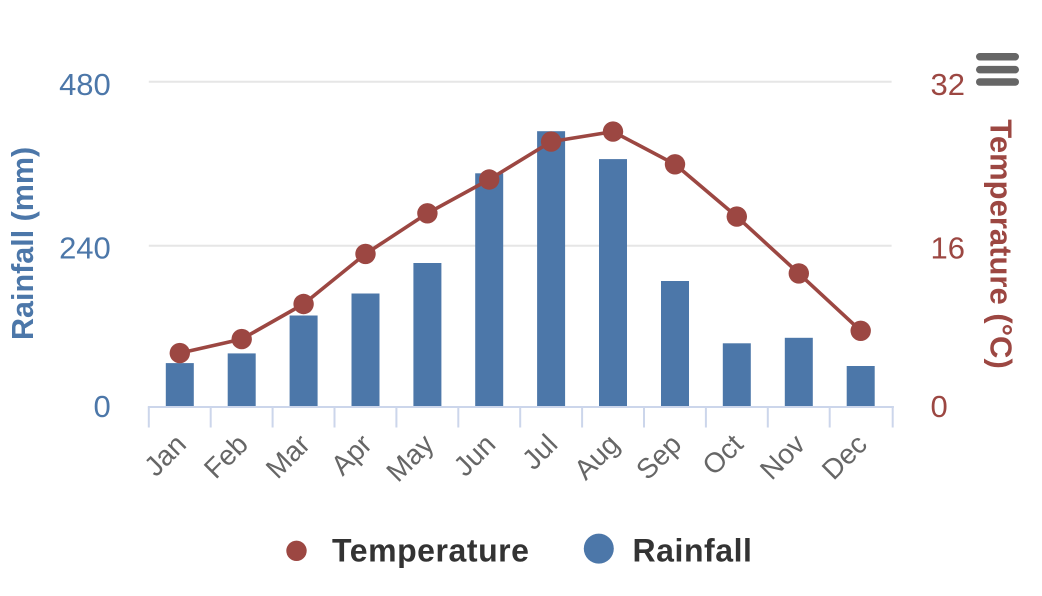  I want to click on svg-text: 480, so click(85, 84).